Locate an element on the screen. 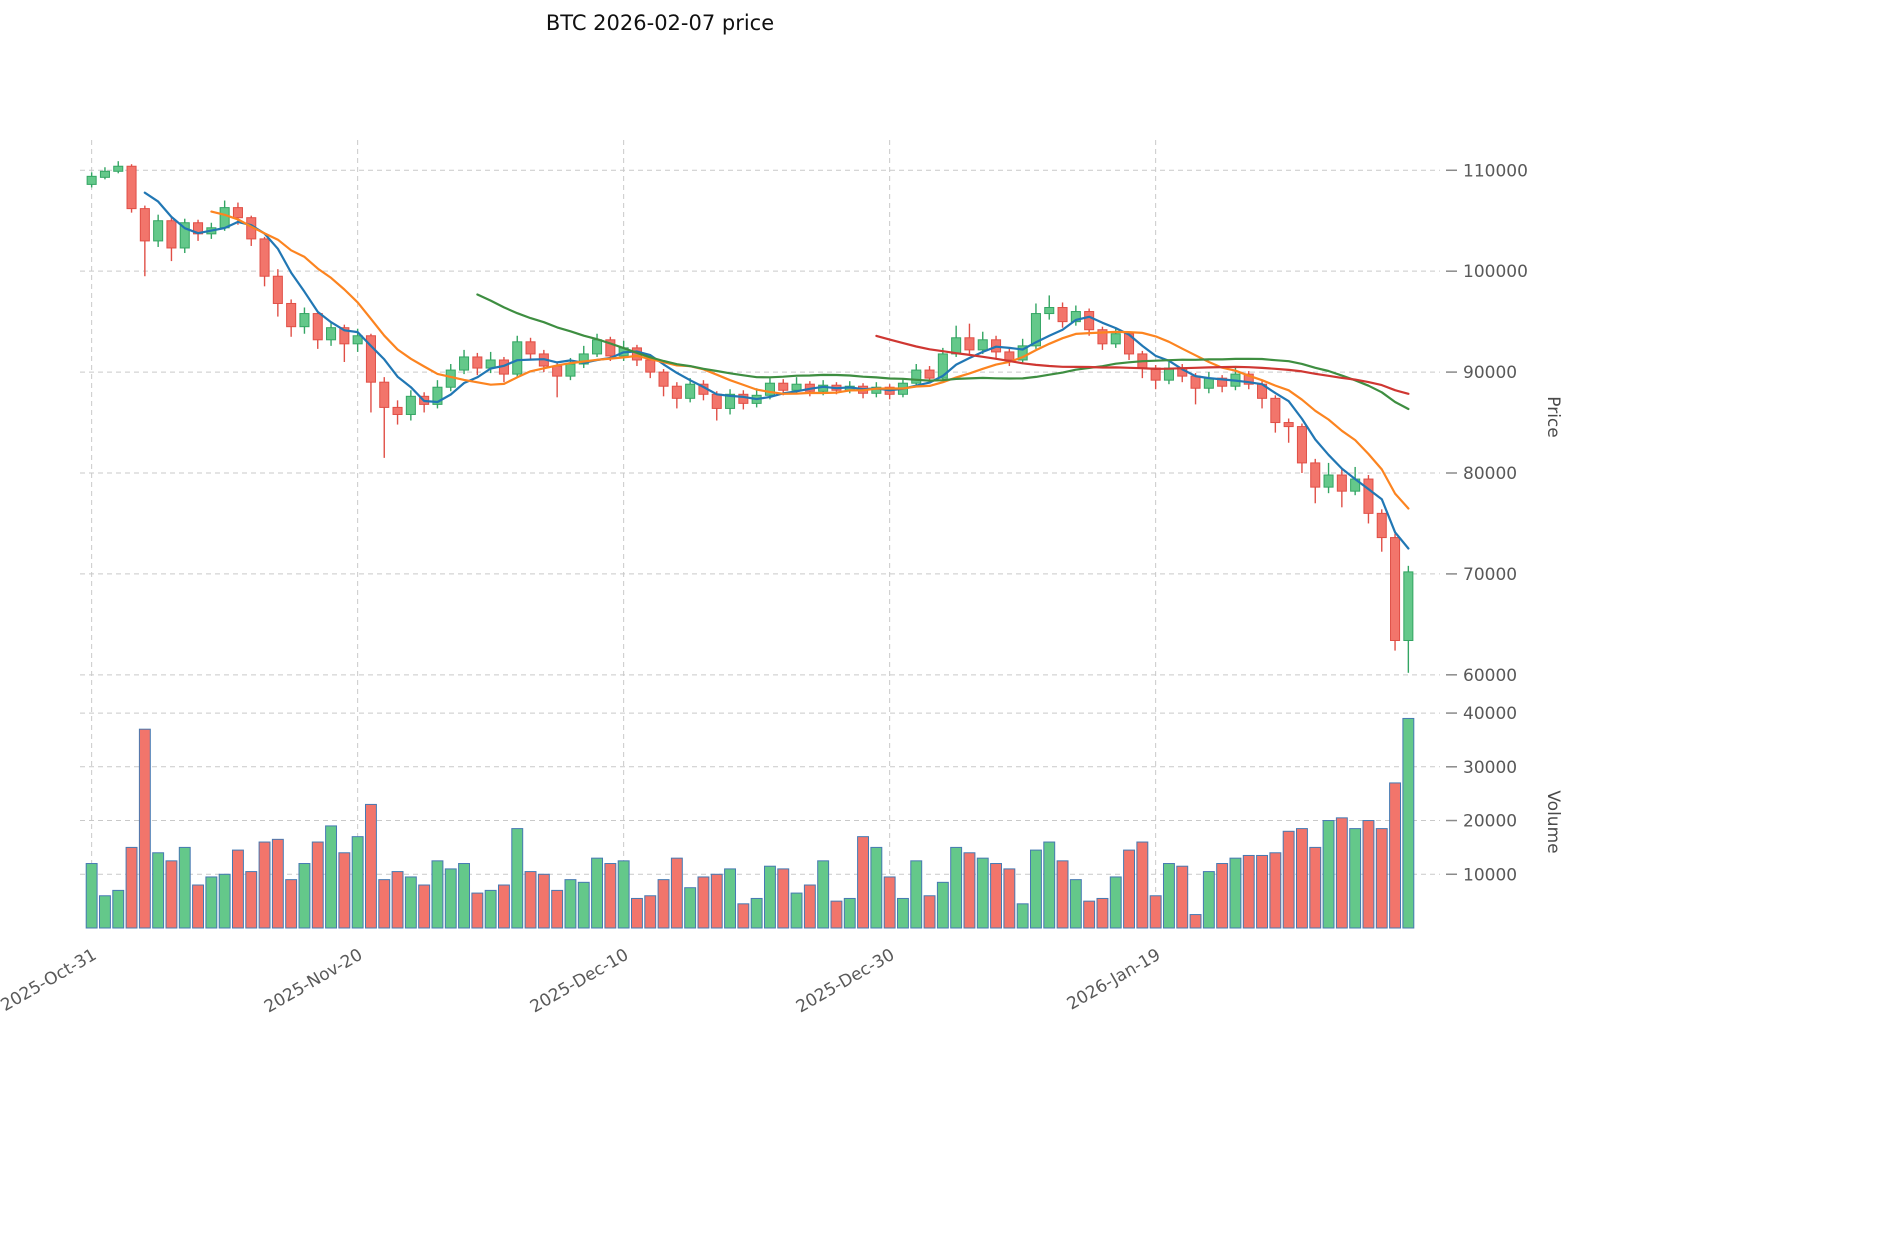 This screenshot has width=1880, height=1250. price-tick-label: 110000 is located at coordinates (1495, 171).